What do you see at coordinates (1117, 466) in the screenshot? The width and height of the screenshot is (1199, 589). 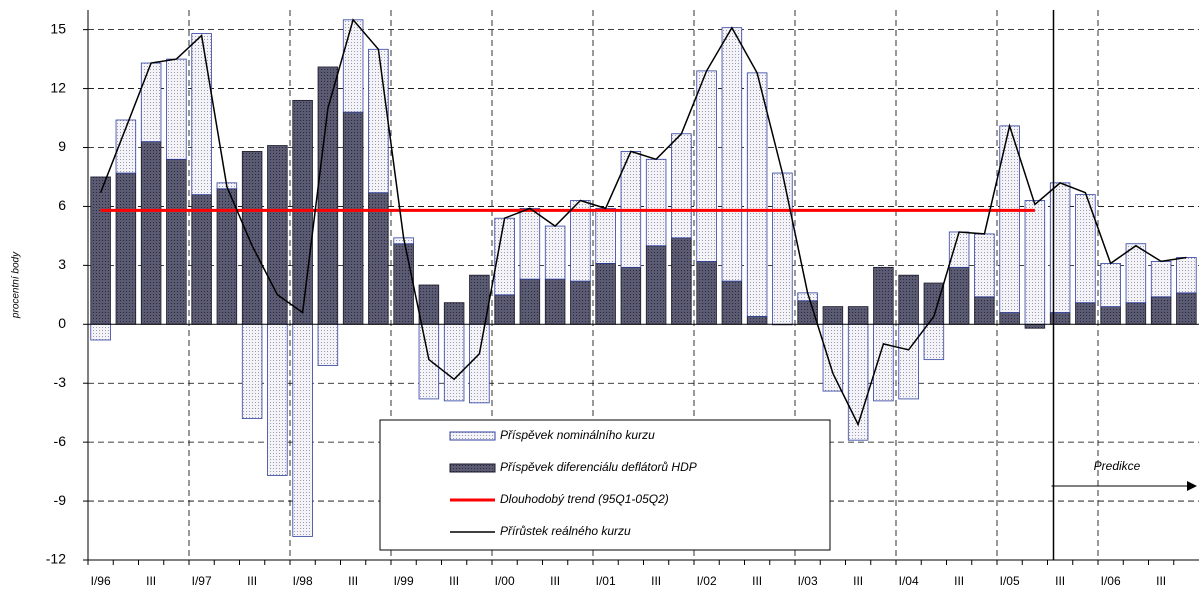 I see `annotation: Predikce` at bounding box center [1117, 466].